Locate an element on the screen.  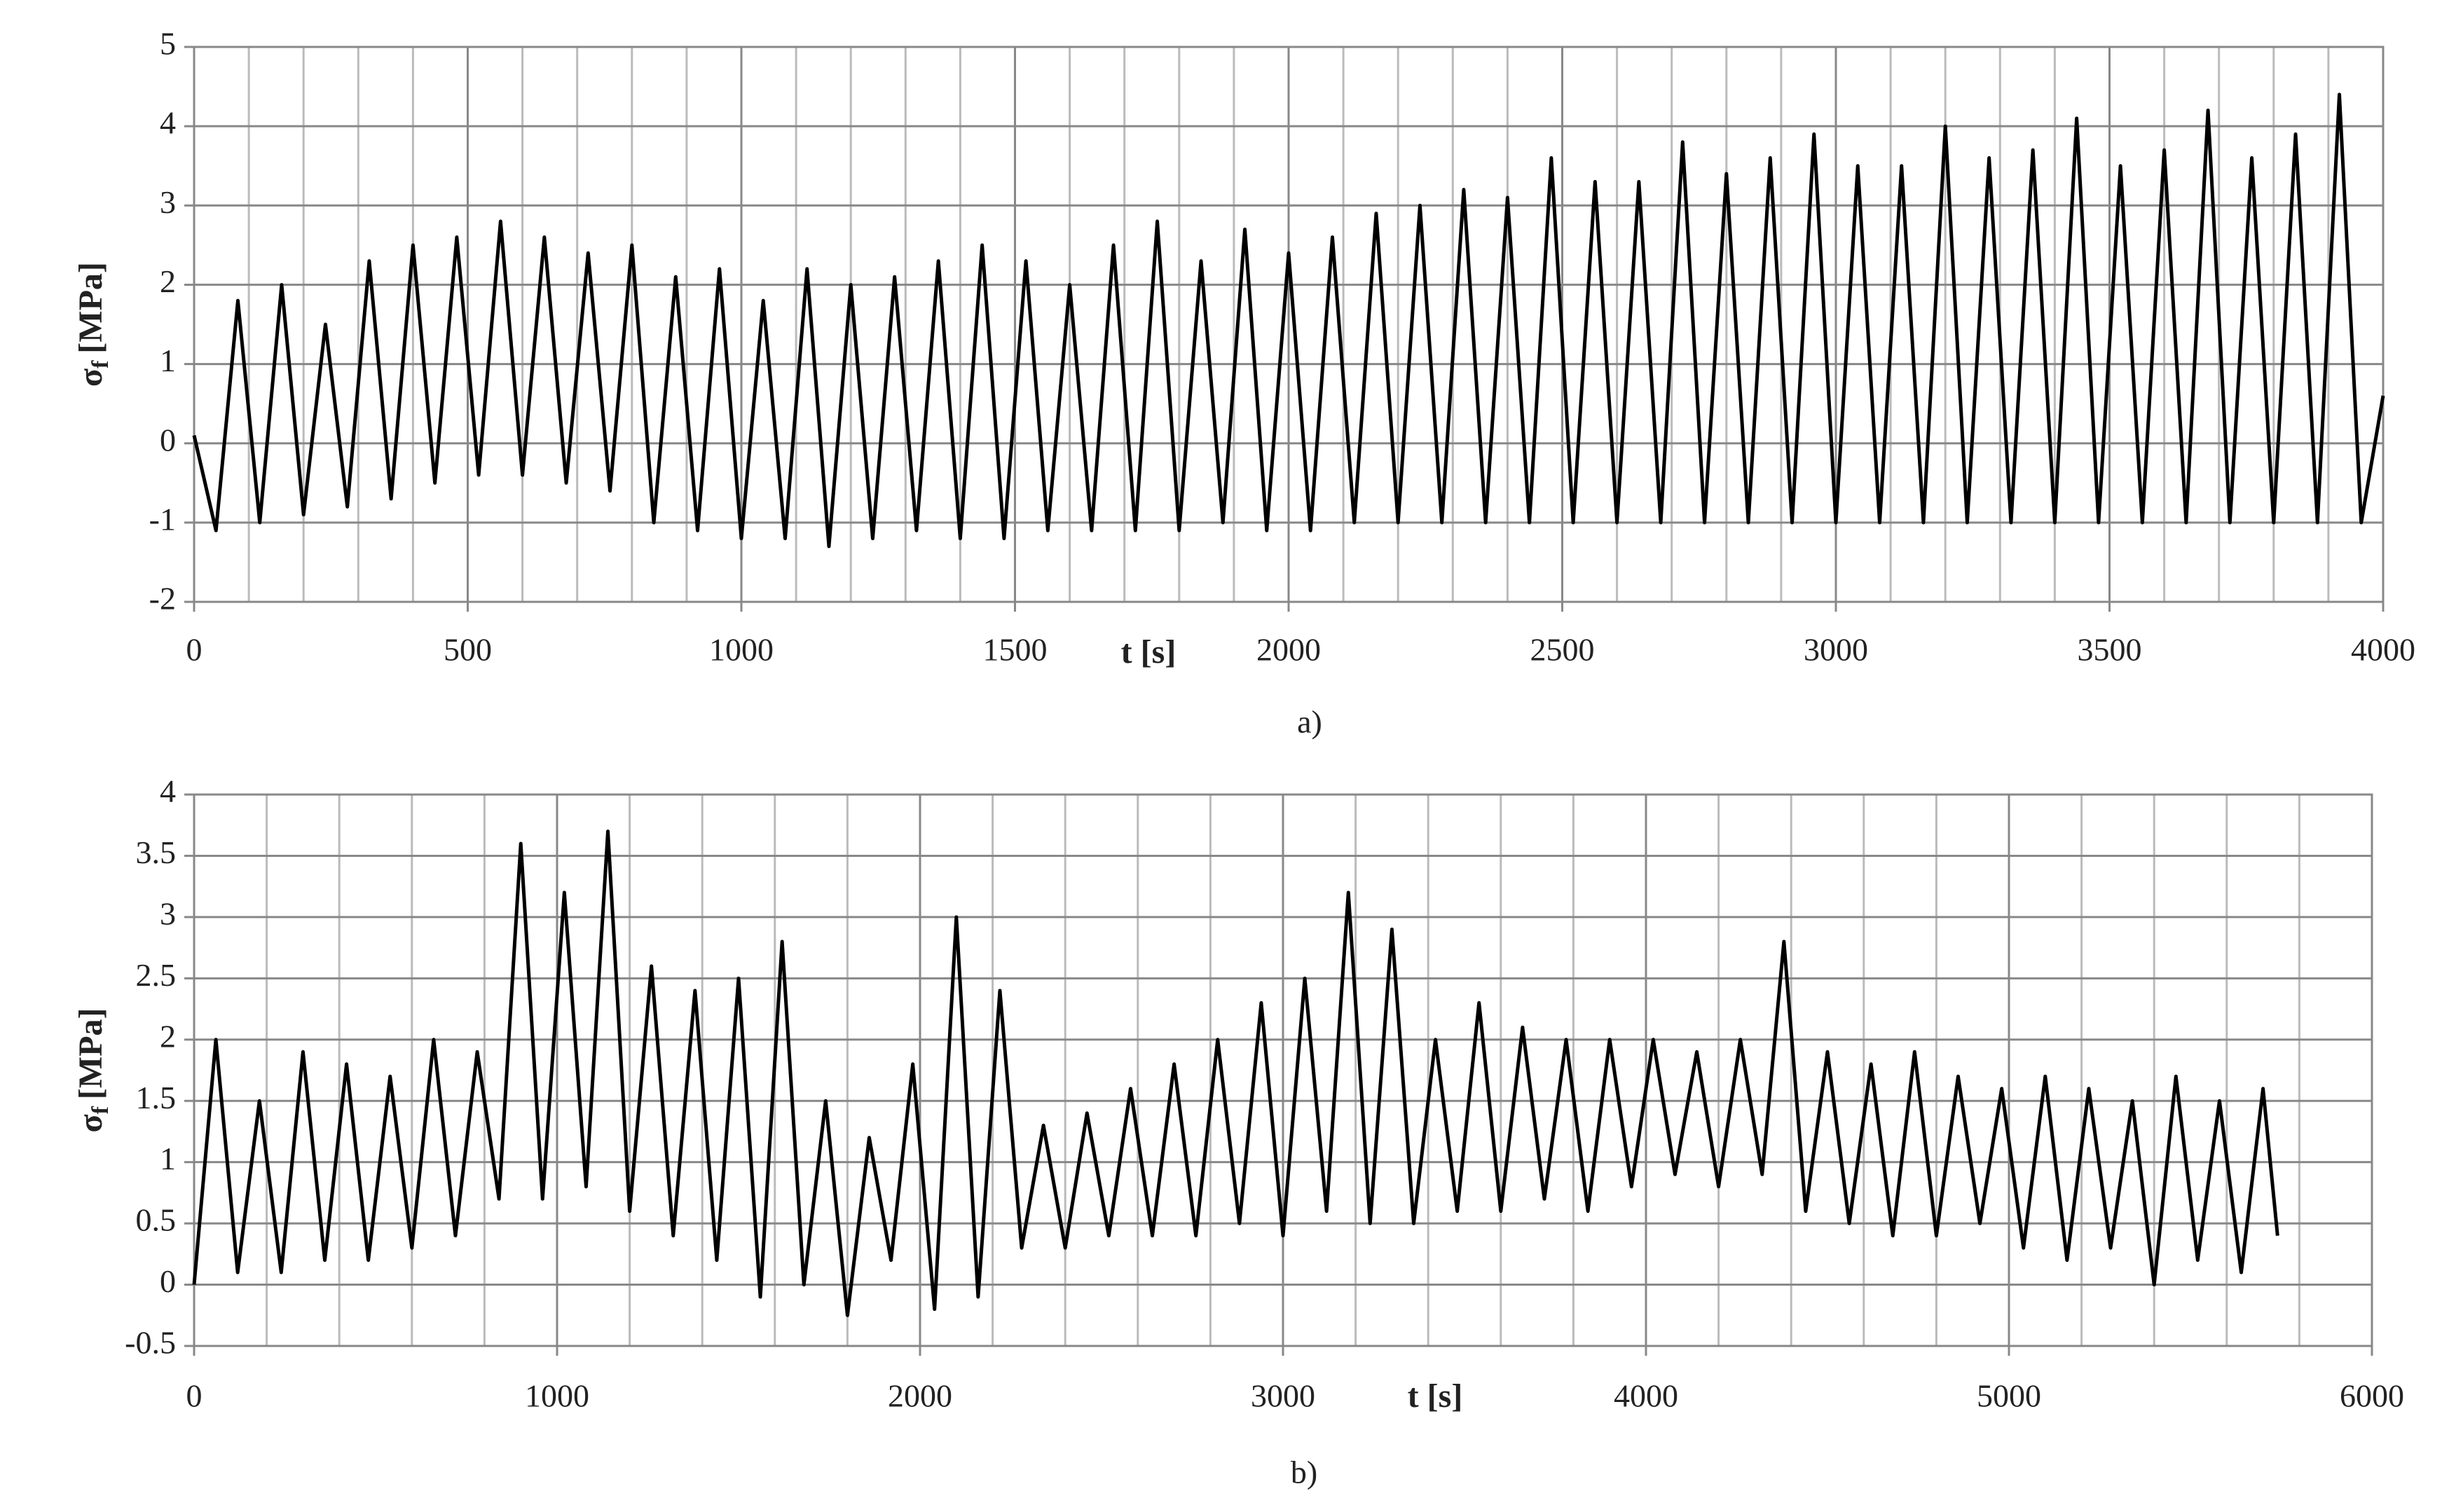
y-tick-label: 2.5 is located at coordinates (156, 975).